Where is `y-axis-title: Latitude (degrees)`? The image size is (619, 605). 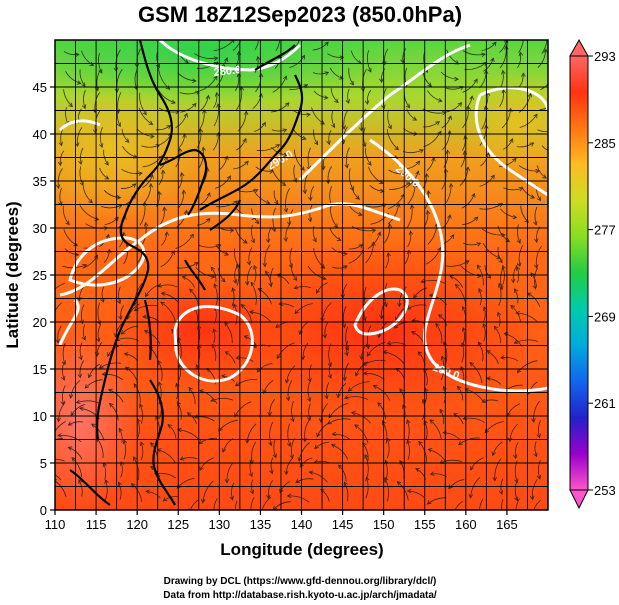
y-axis-title: Latitude (degrees) is located at coordinates (12, 274).